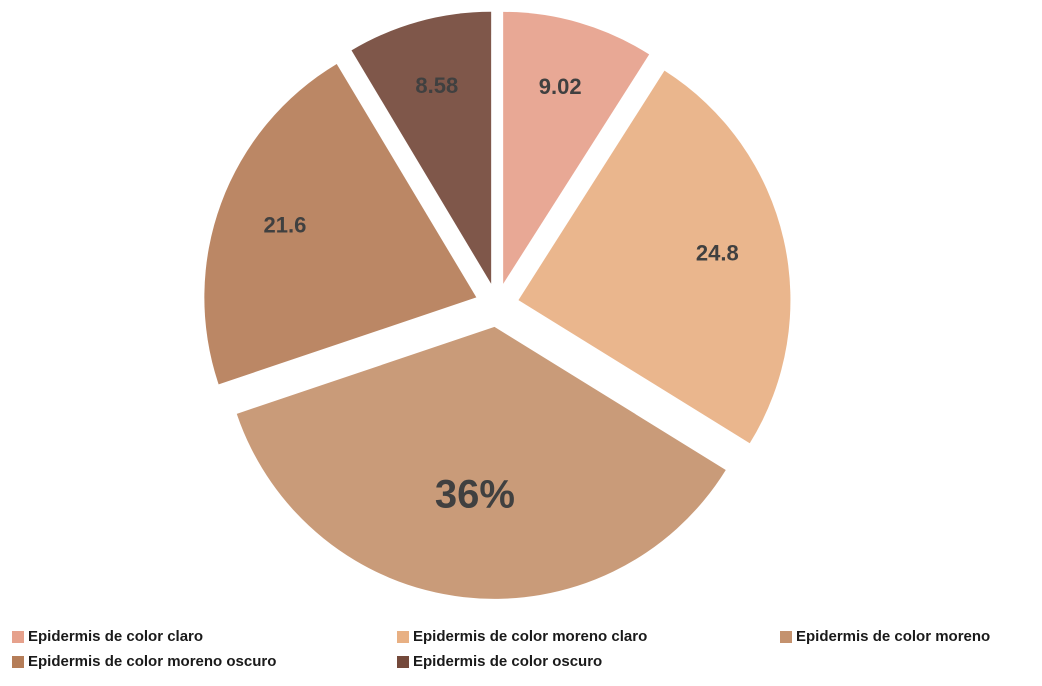 The image size is (1042, 686). What do you see at coordinates (285, 225) in the screenshot?
I see `value-label: 21.6` at bounding box center [285, 225].